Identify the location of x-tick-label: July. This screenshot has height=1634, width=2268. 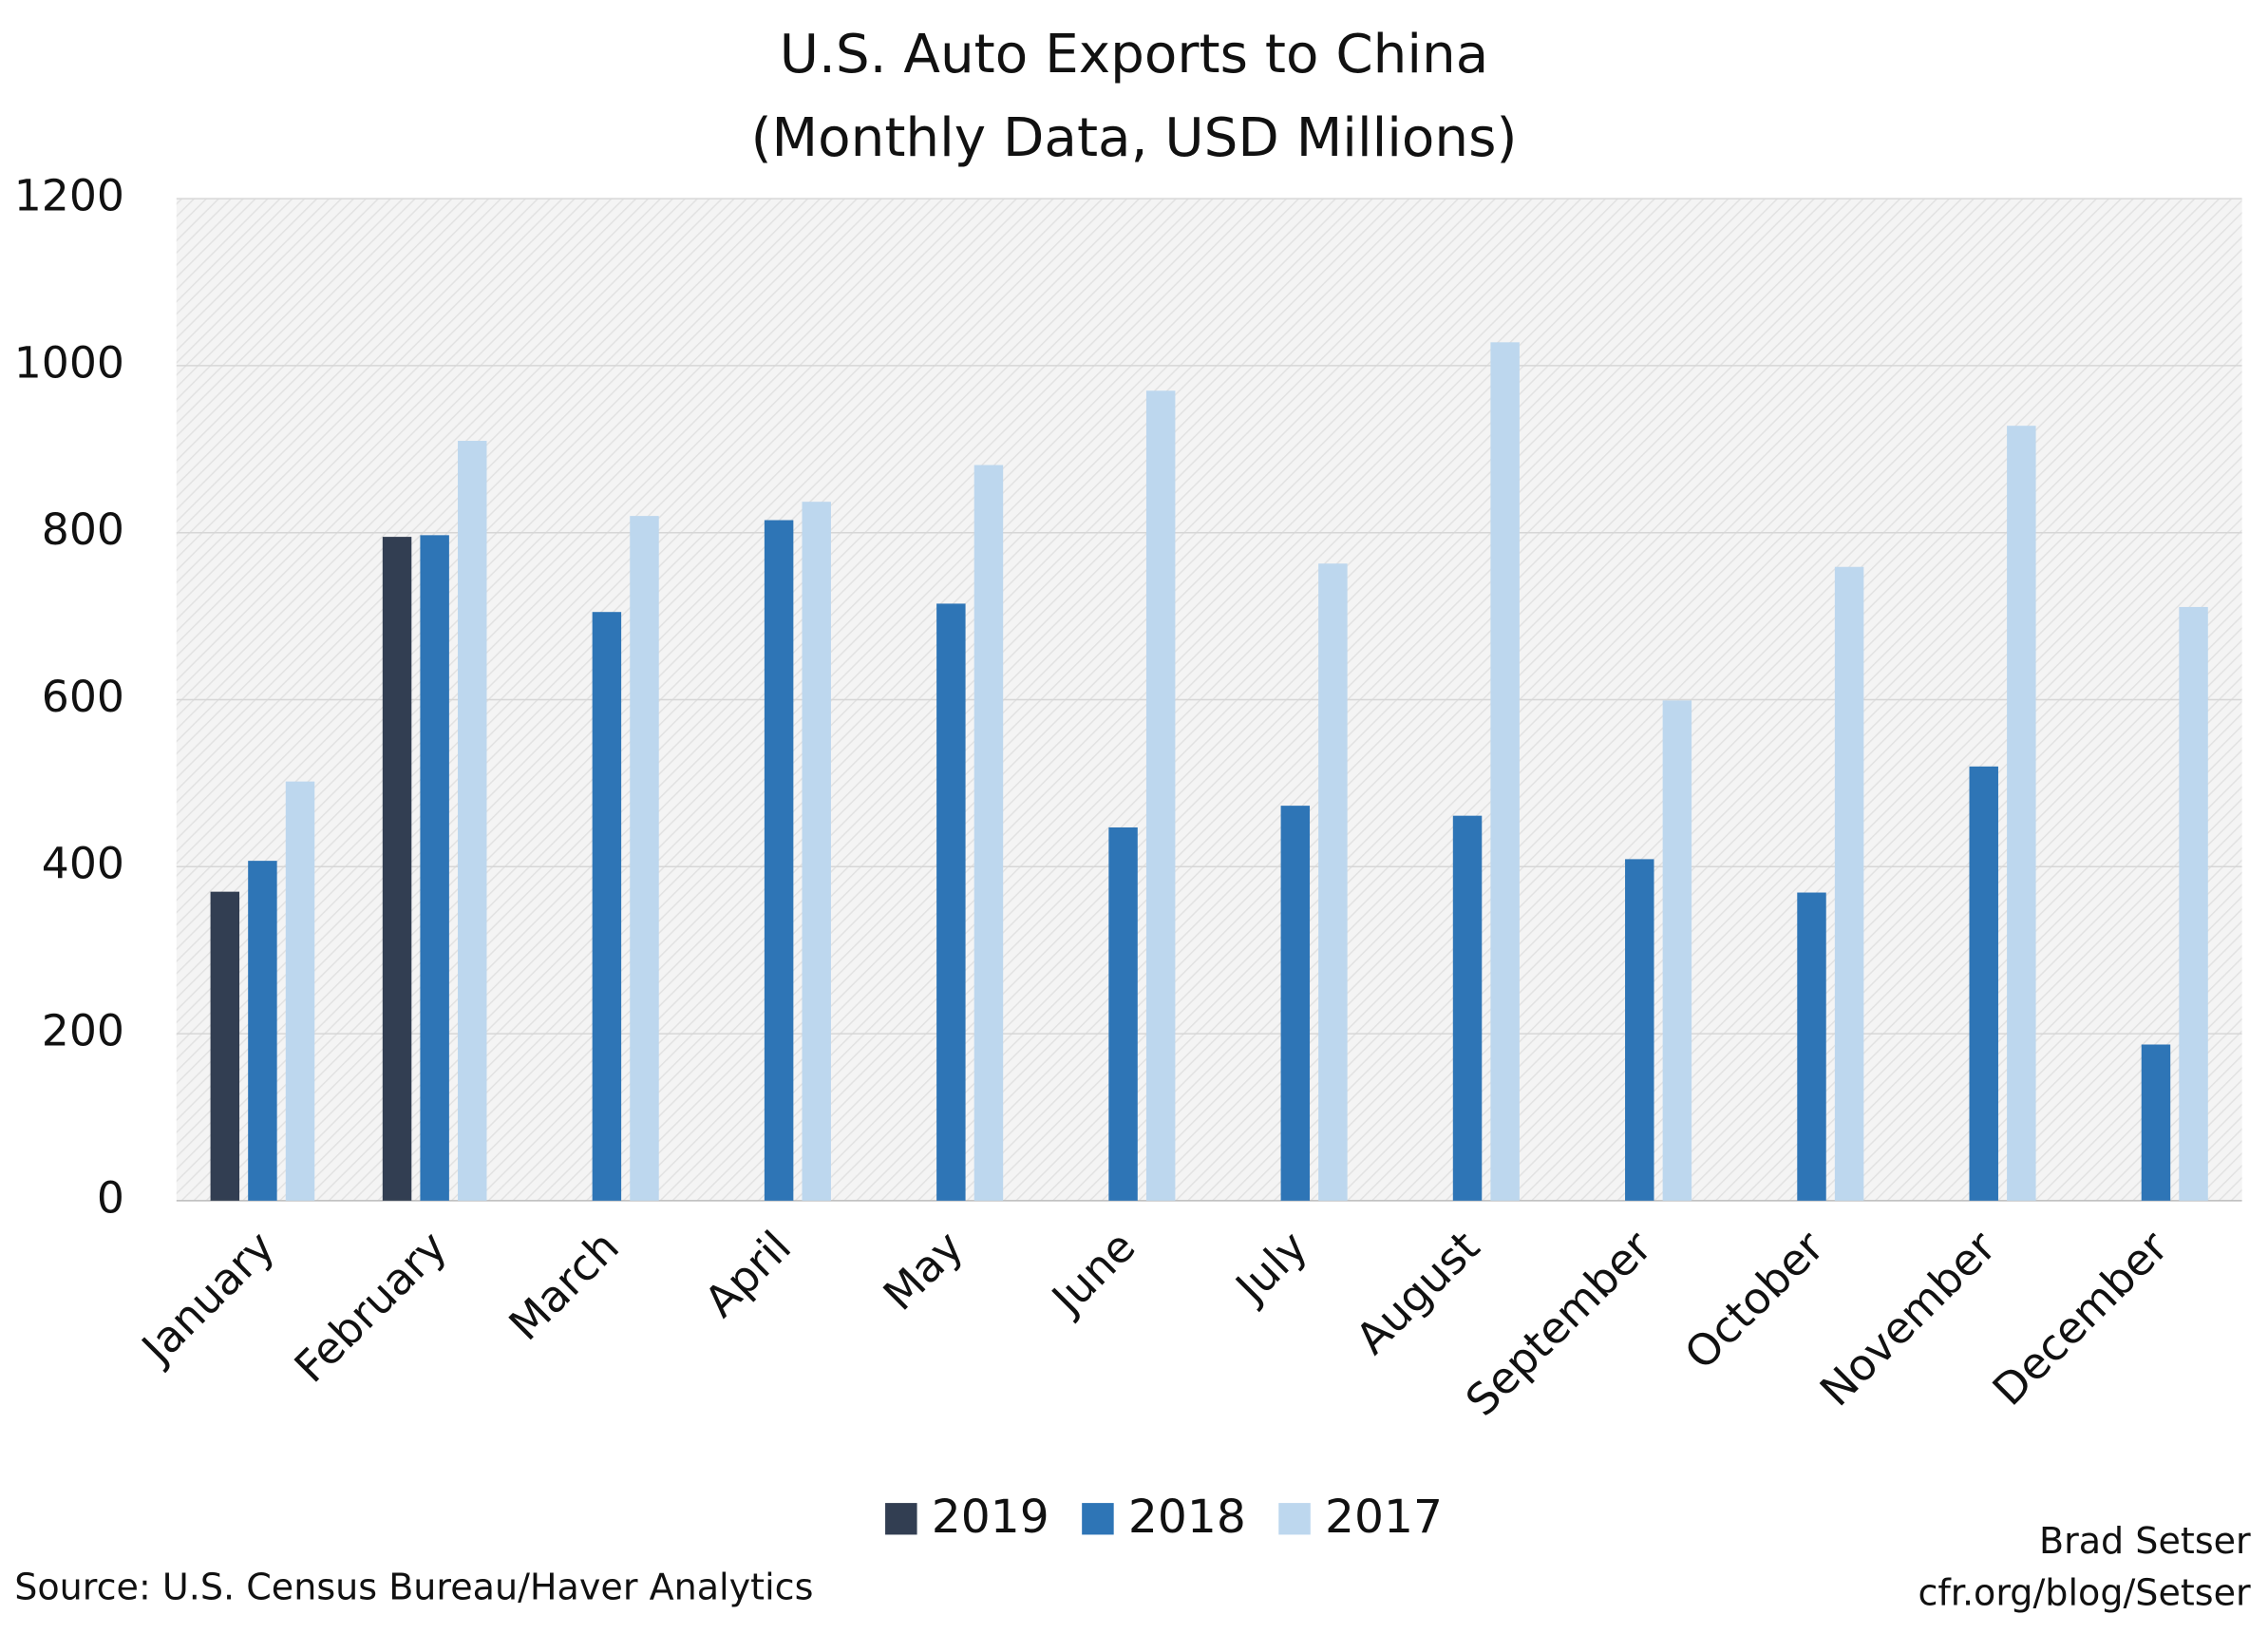
(1271, 1268).